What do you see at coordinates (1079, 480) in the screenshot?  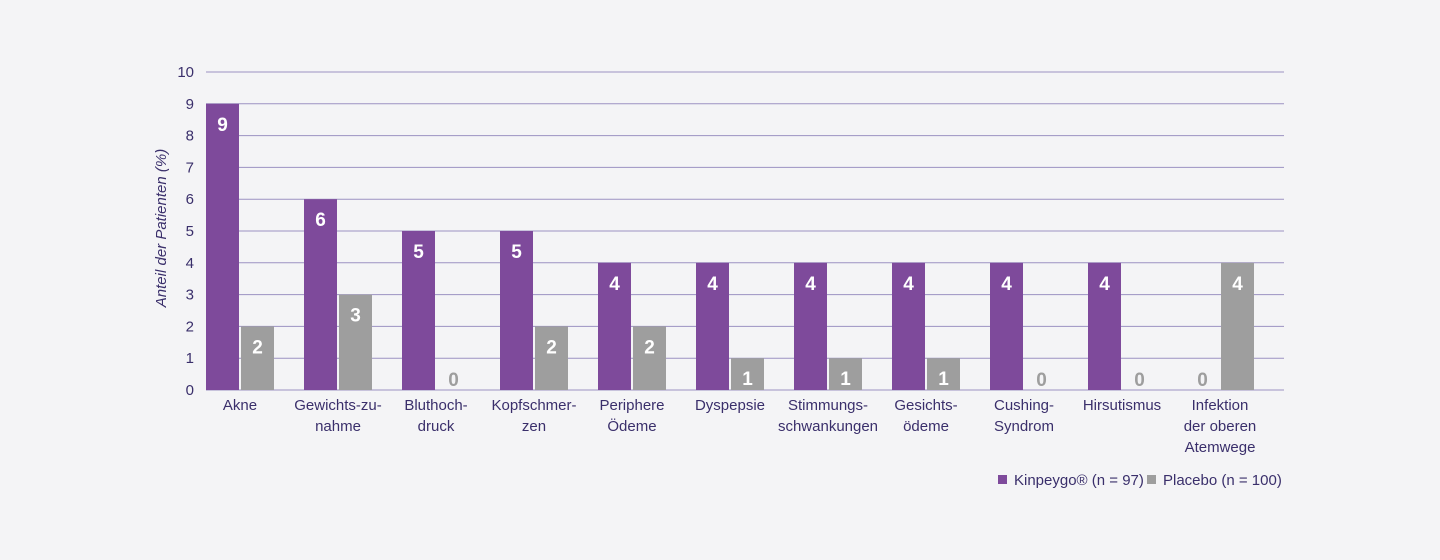 I see `legend-label-kinpeygo: Kinpeygo® (n = 97)` at bounding box center [1079, 480].